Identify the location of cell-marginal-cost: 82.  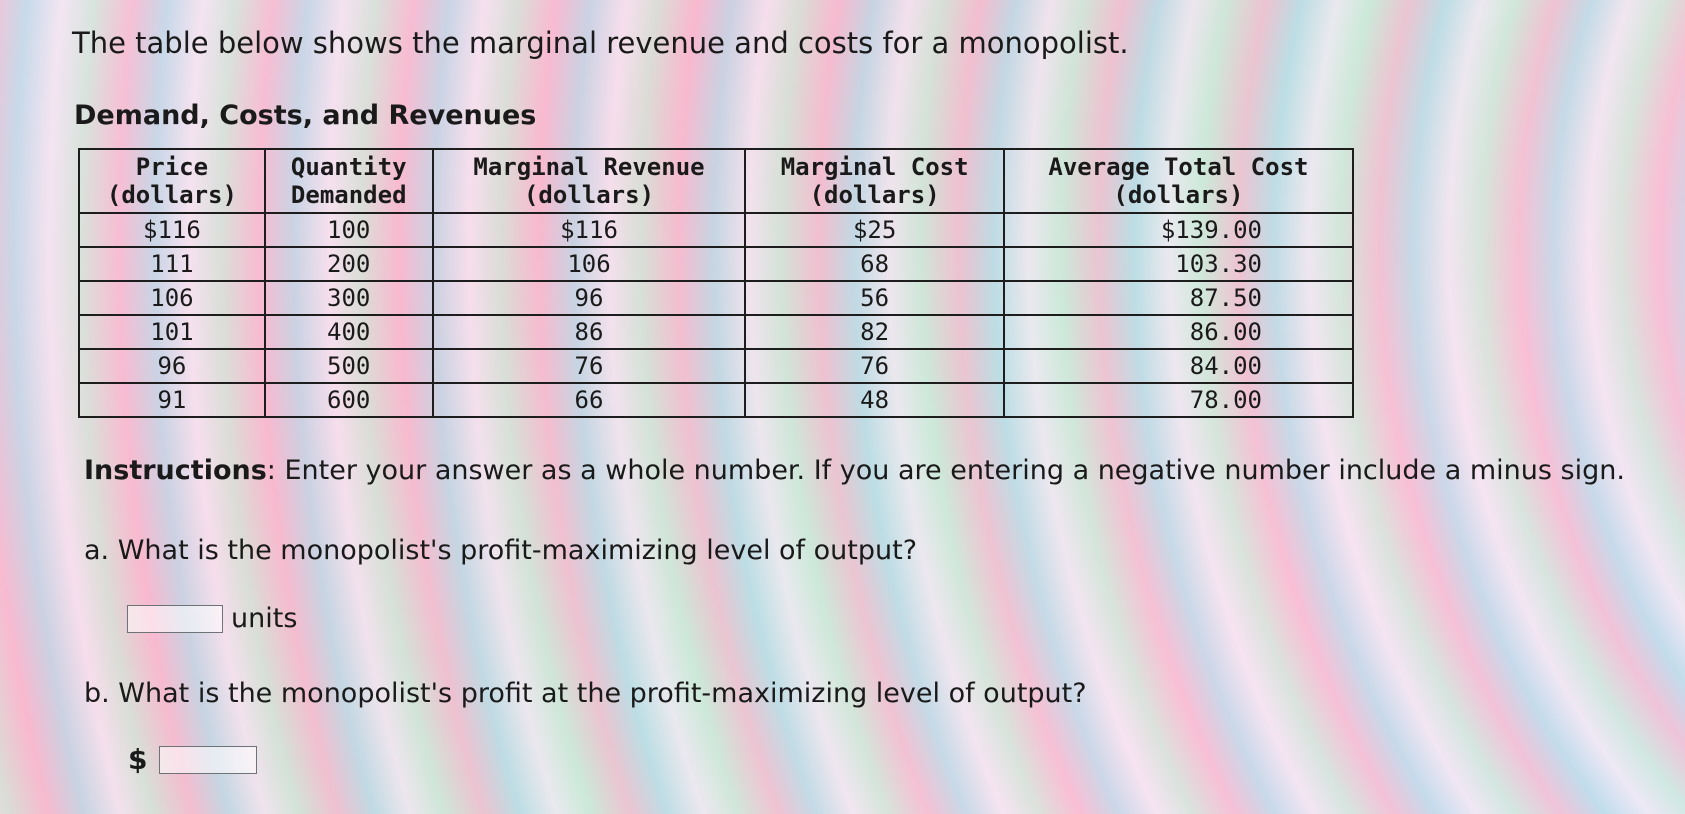
(874, 332).